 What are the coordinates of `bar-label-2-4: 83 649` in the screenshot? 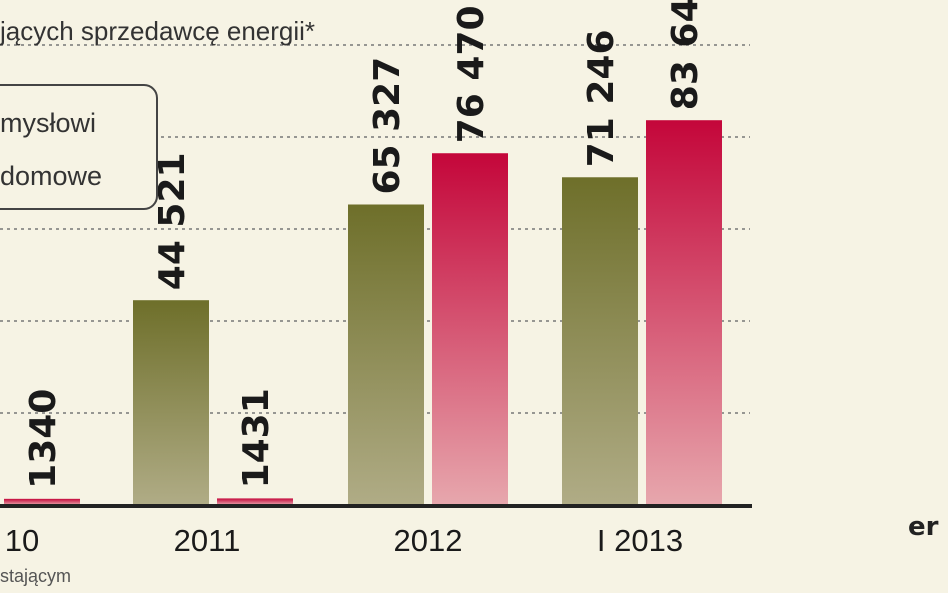 It's located at (685, 55).